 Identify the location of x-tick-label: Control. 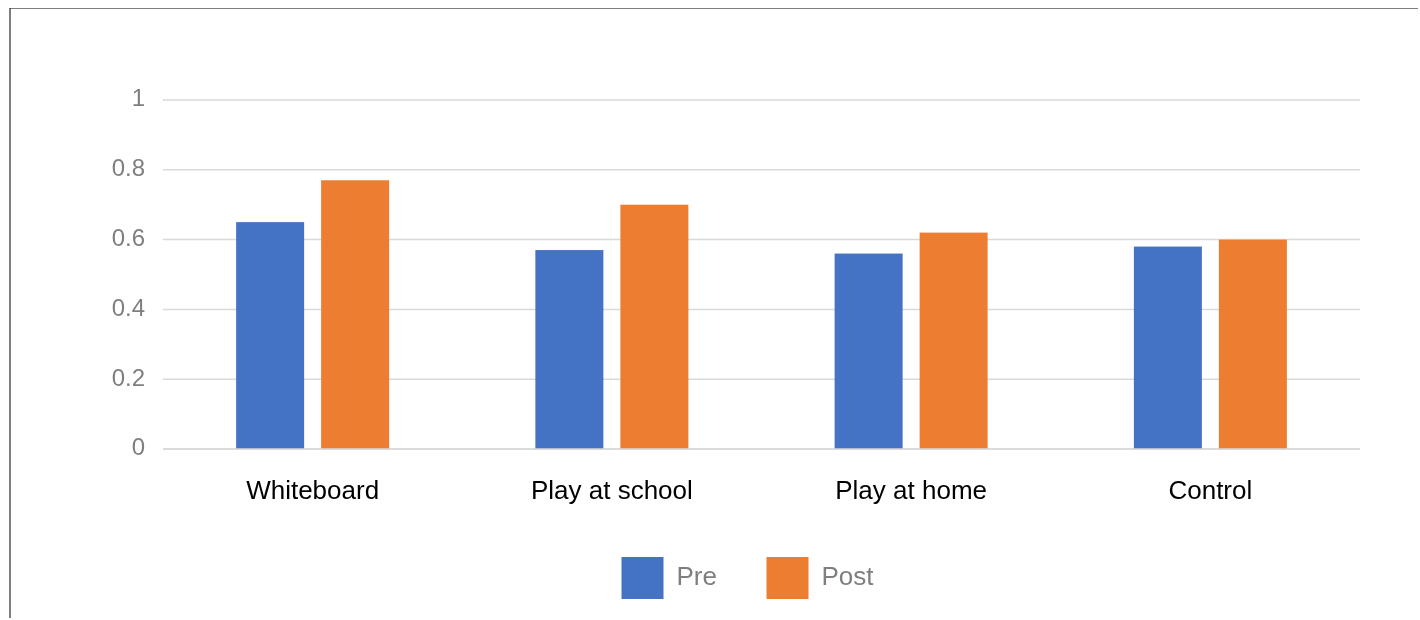
(1210, 490).